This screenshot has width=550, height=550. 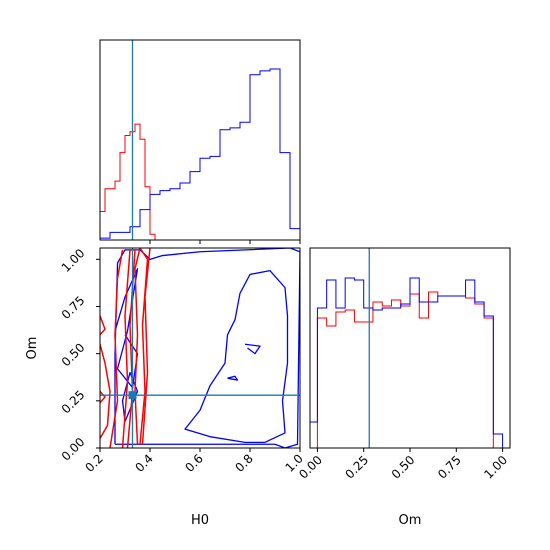 I want to click on joint-ytick-label-3: 0.75, so click(x=73, y=307).